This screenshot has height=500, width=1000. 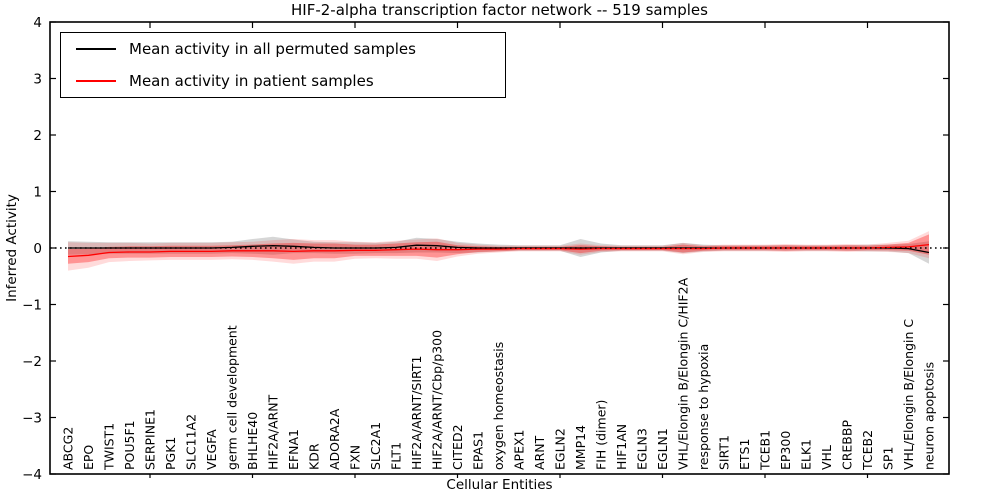 I want to click on legend-entry-patient: Mean activity in patient samples, so click(x=283, y=80).